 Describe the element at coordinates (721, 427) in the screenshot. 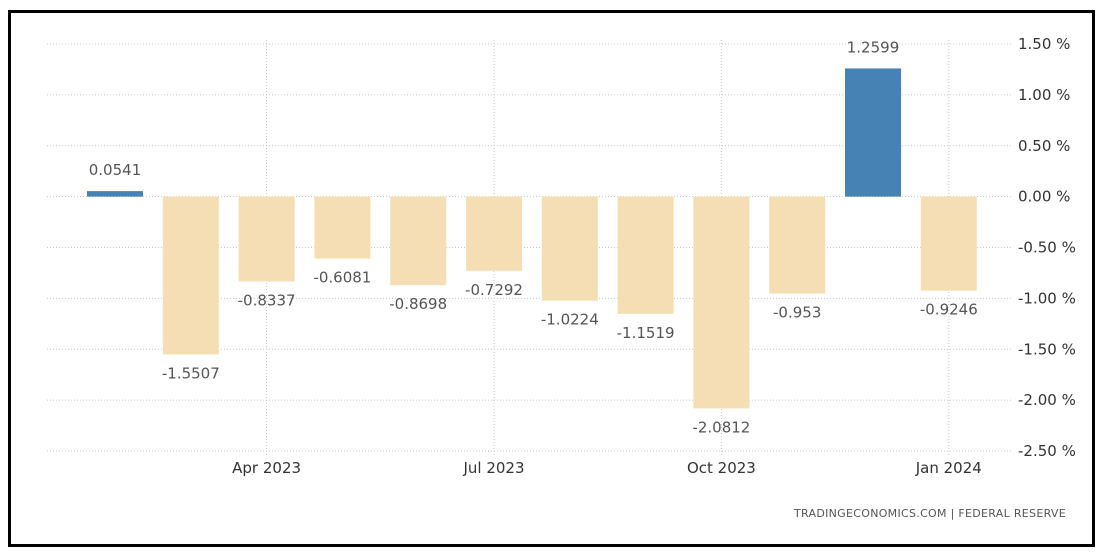

I see `data-label: -2.0812` at that location.